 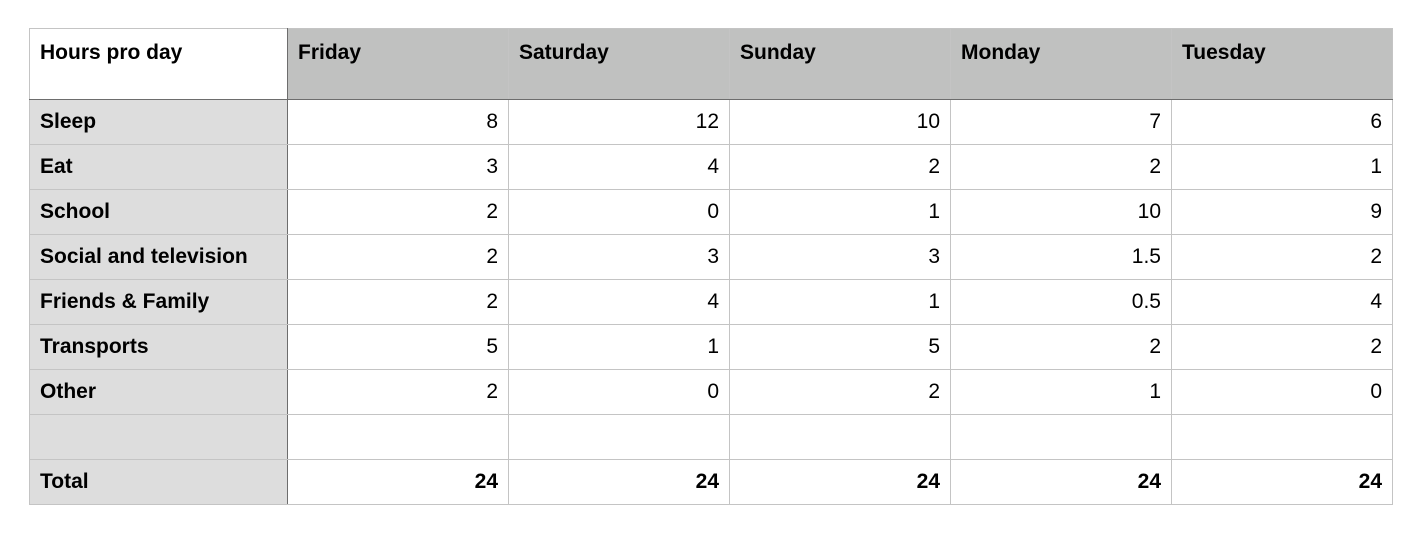 I want to click on row-header-blank, so click(x=158, y=437).